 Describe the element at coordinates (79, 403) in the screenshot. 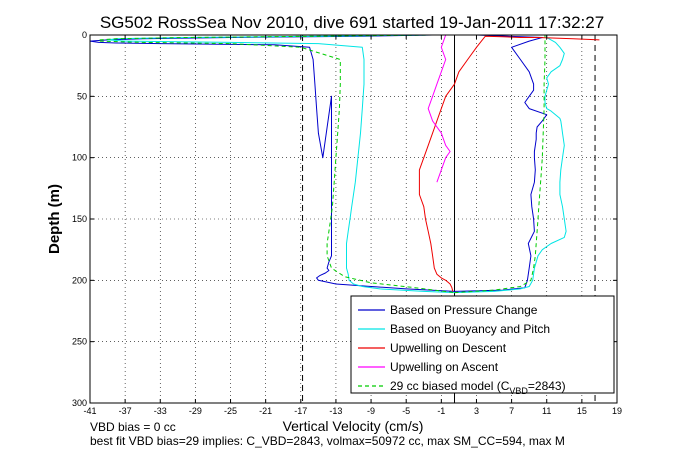

I see `y-tick-label: 300` at that location.